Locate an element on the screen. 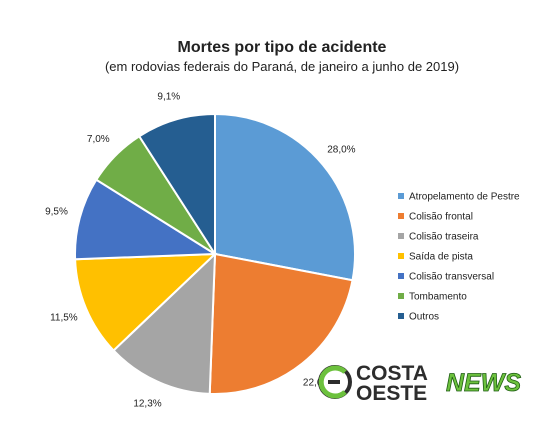  data-label-colisao-traseira: 12,3% is located at coordinates (147, 404).